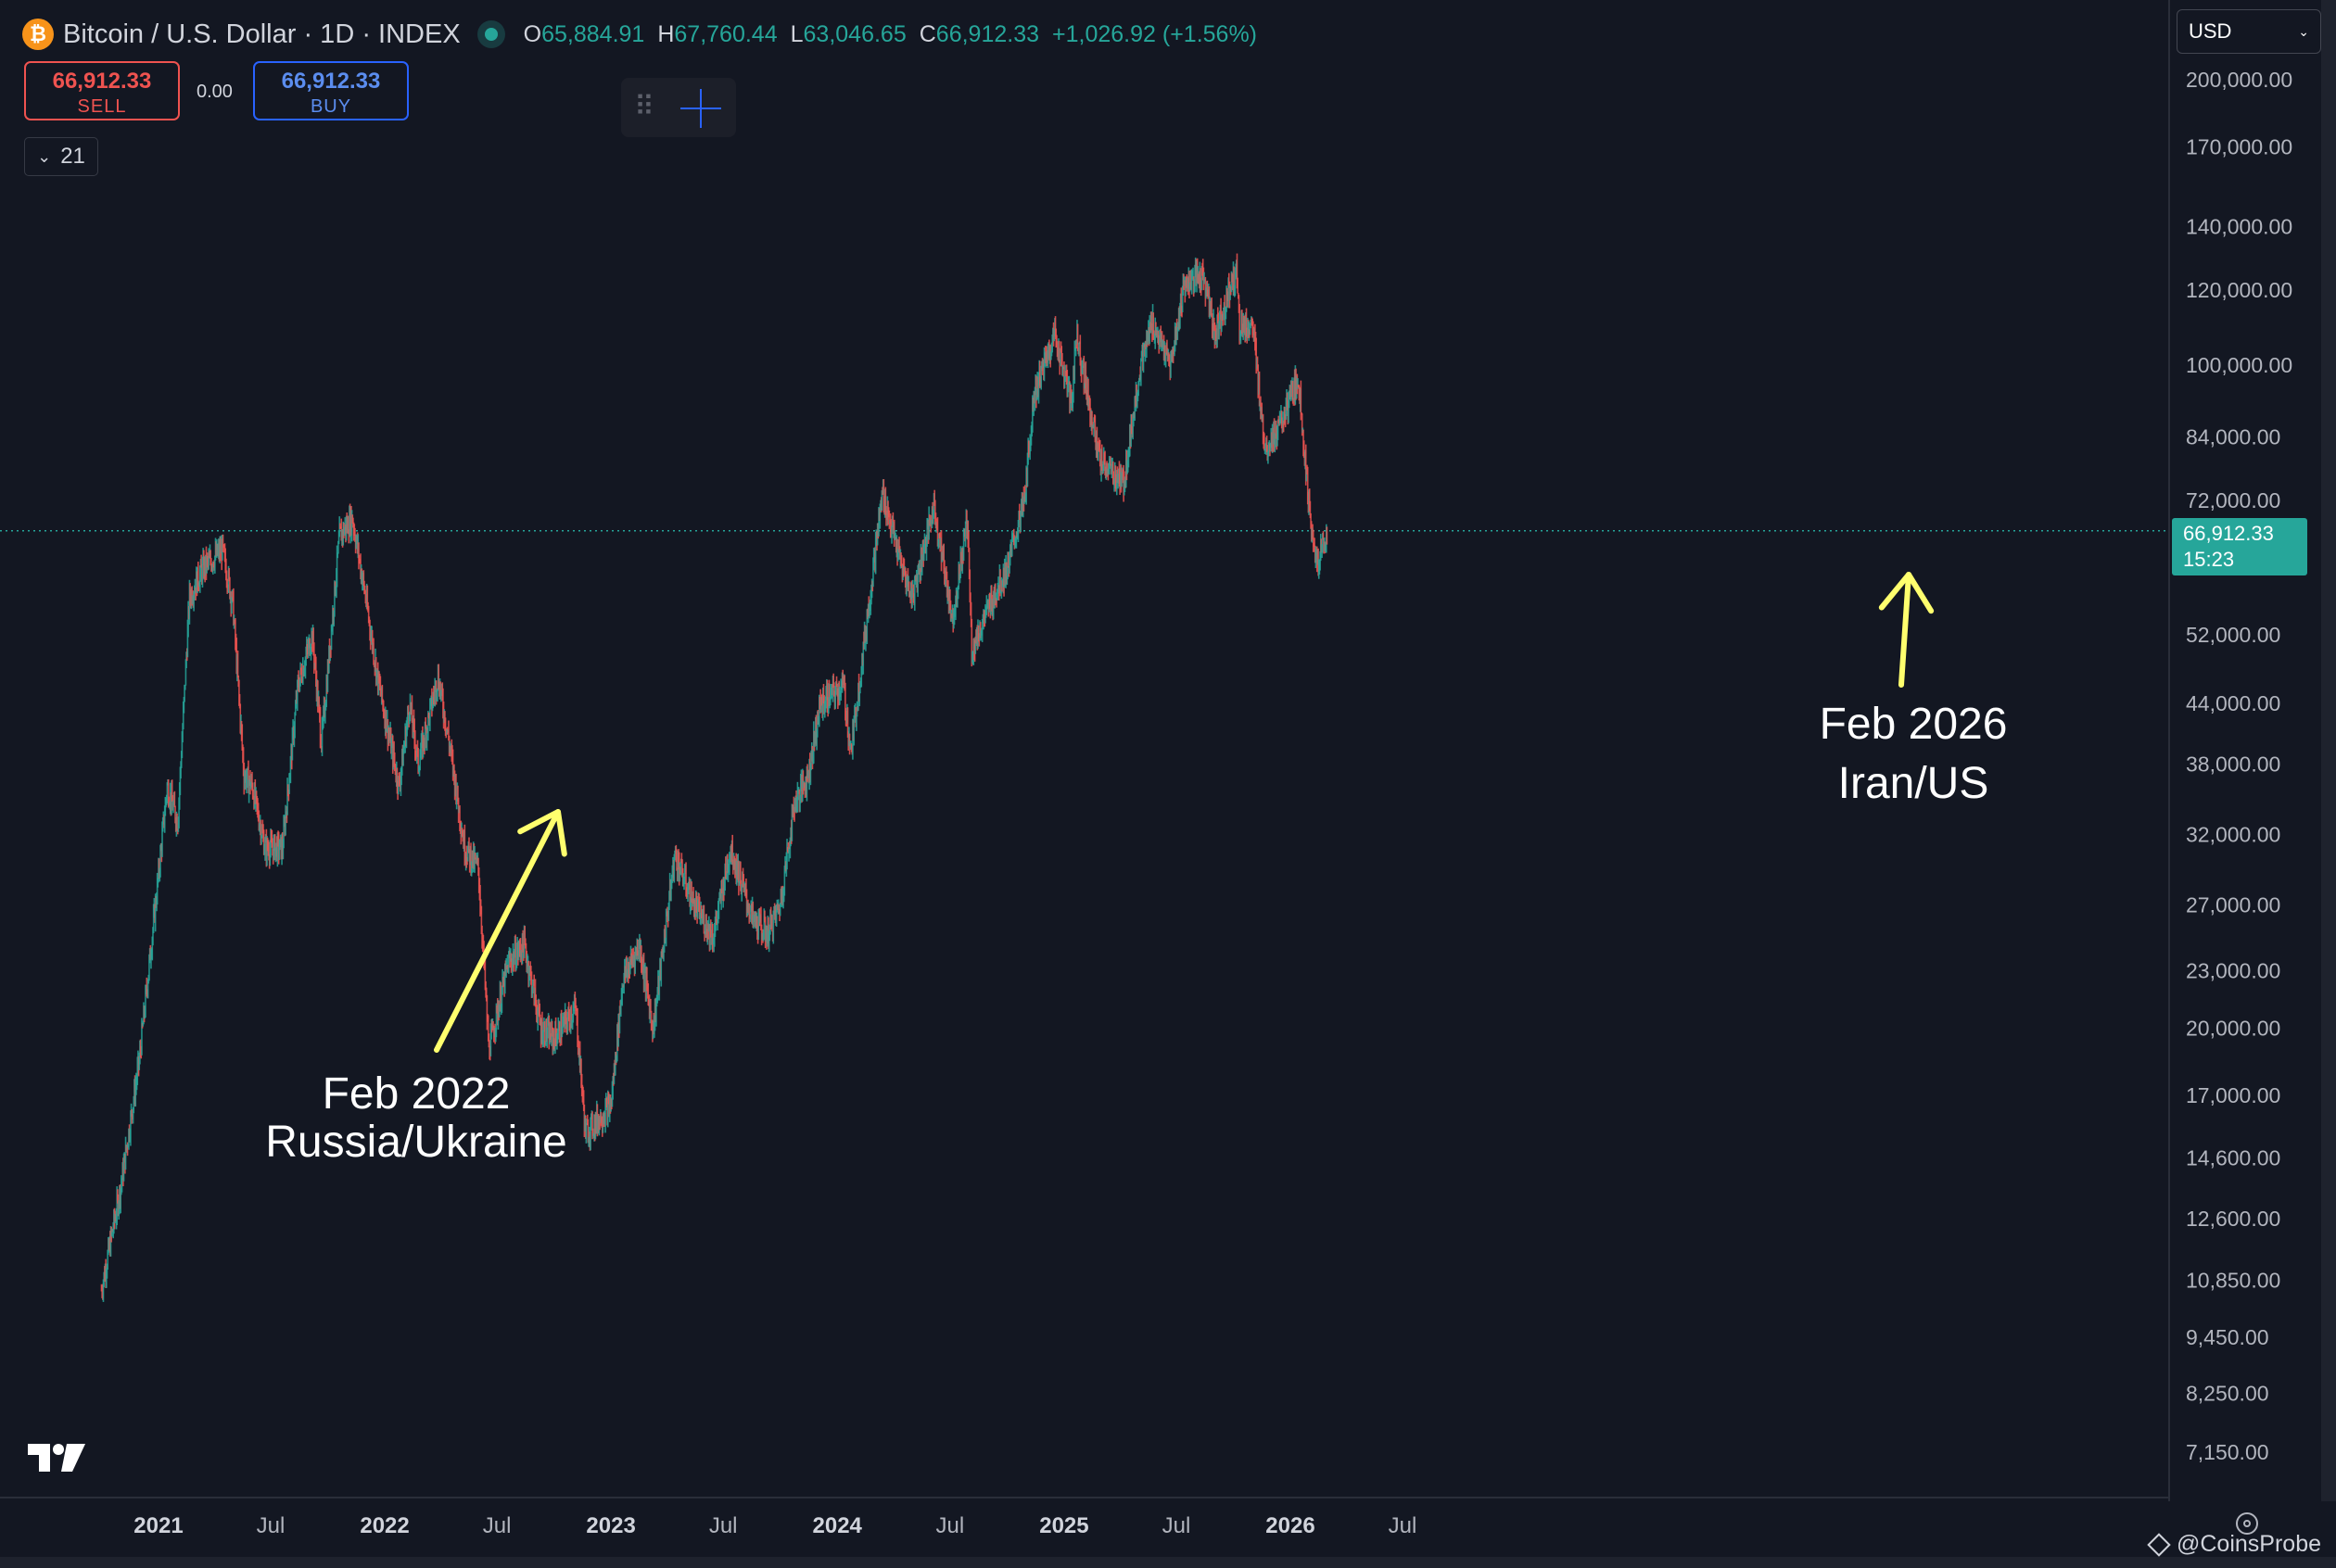  Describe the element at coordinates (57, 1457) in the screenshot. I see `tradingview-logo-icon` at that location.